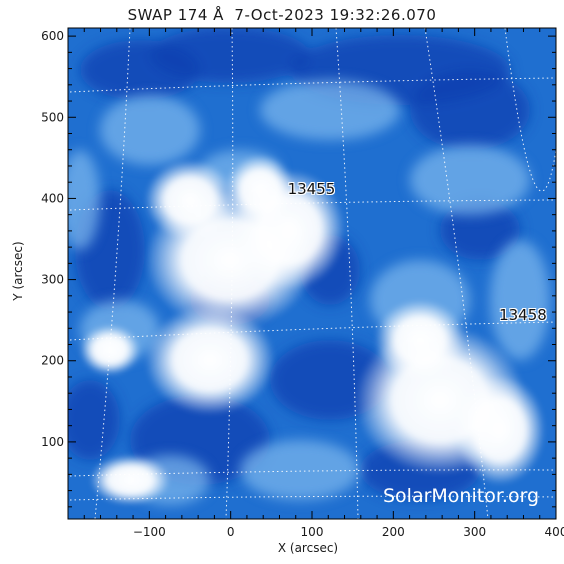 The height and width of the screenshot is (564, 564). I want to click on x-tick-label: −100, so click(149, 532).